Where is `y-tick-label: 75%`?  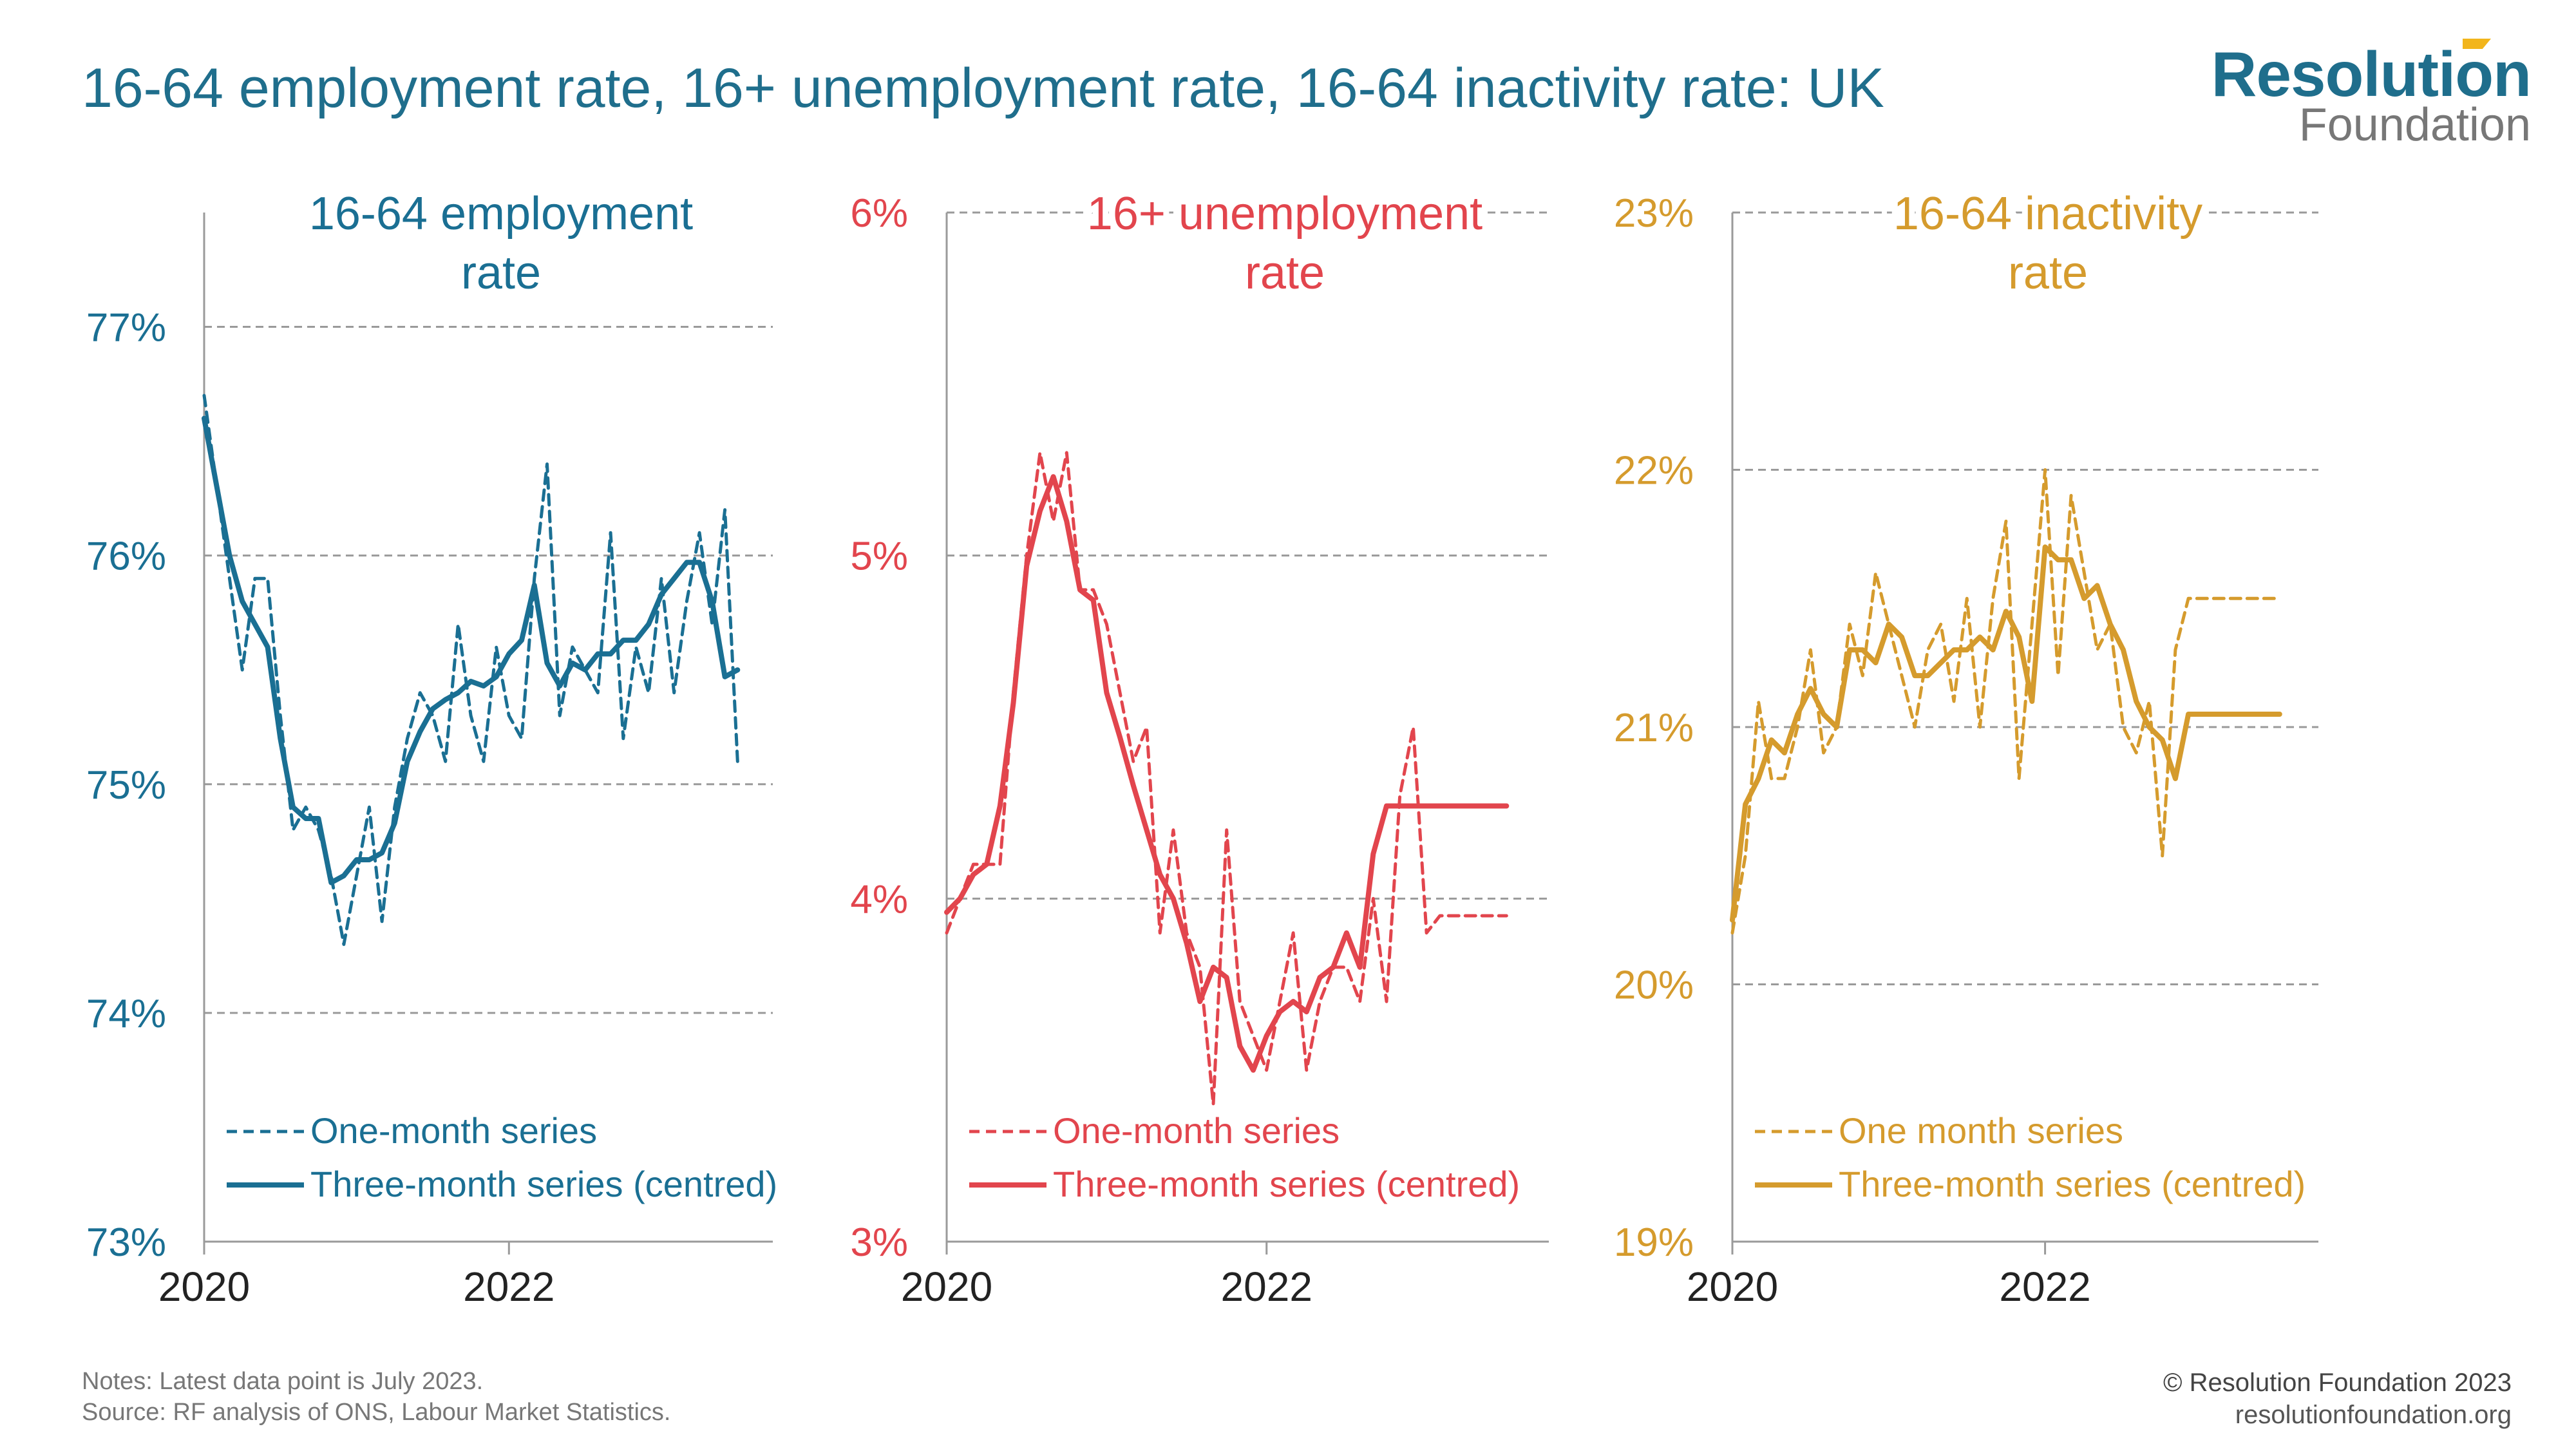 y-tick-label: 75% is located at coordinates (126, 785).